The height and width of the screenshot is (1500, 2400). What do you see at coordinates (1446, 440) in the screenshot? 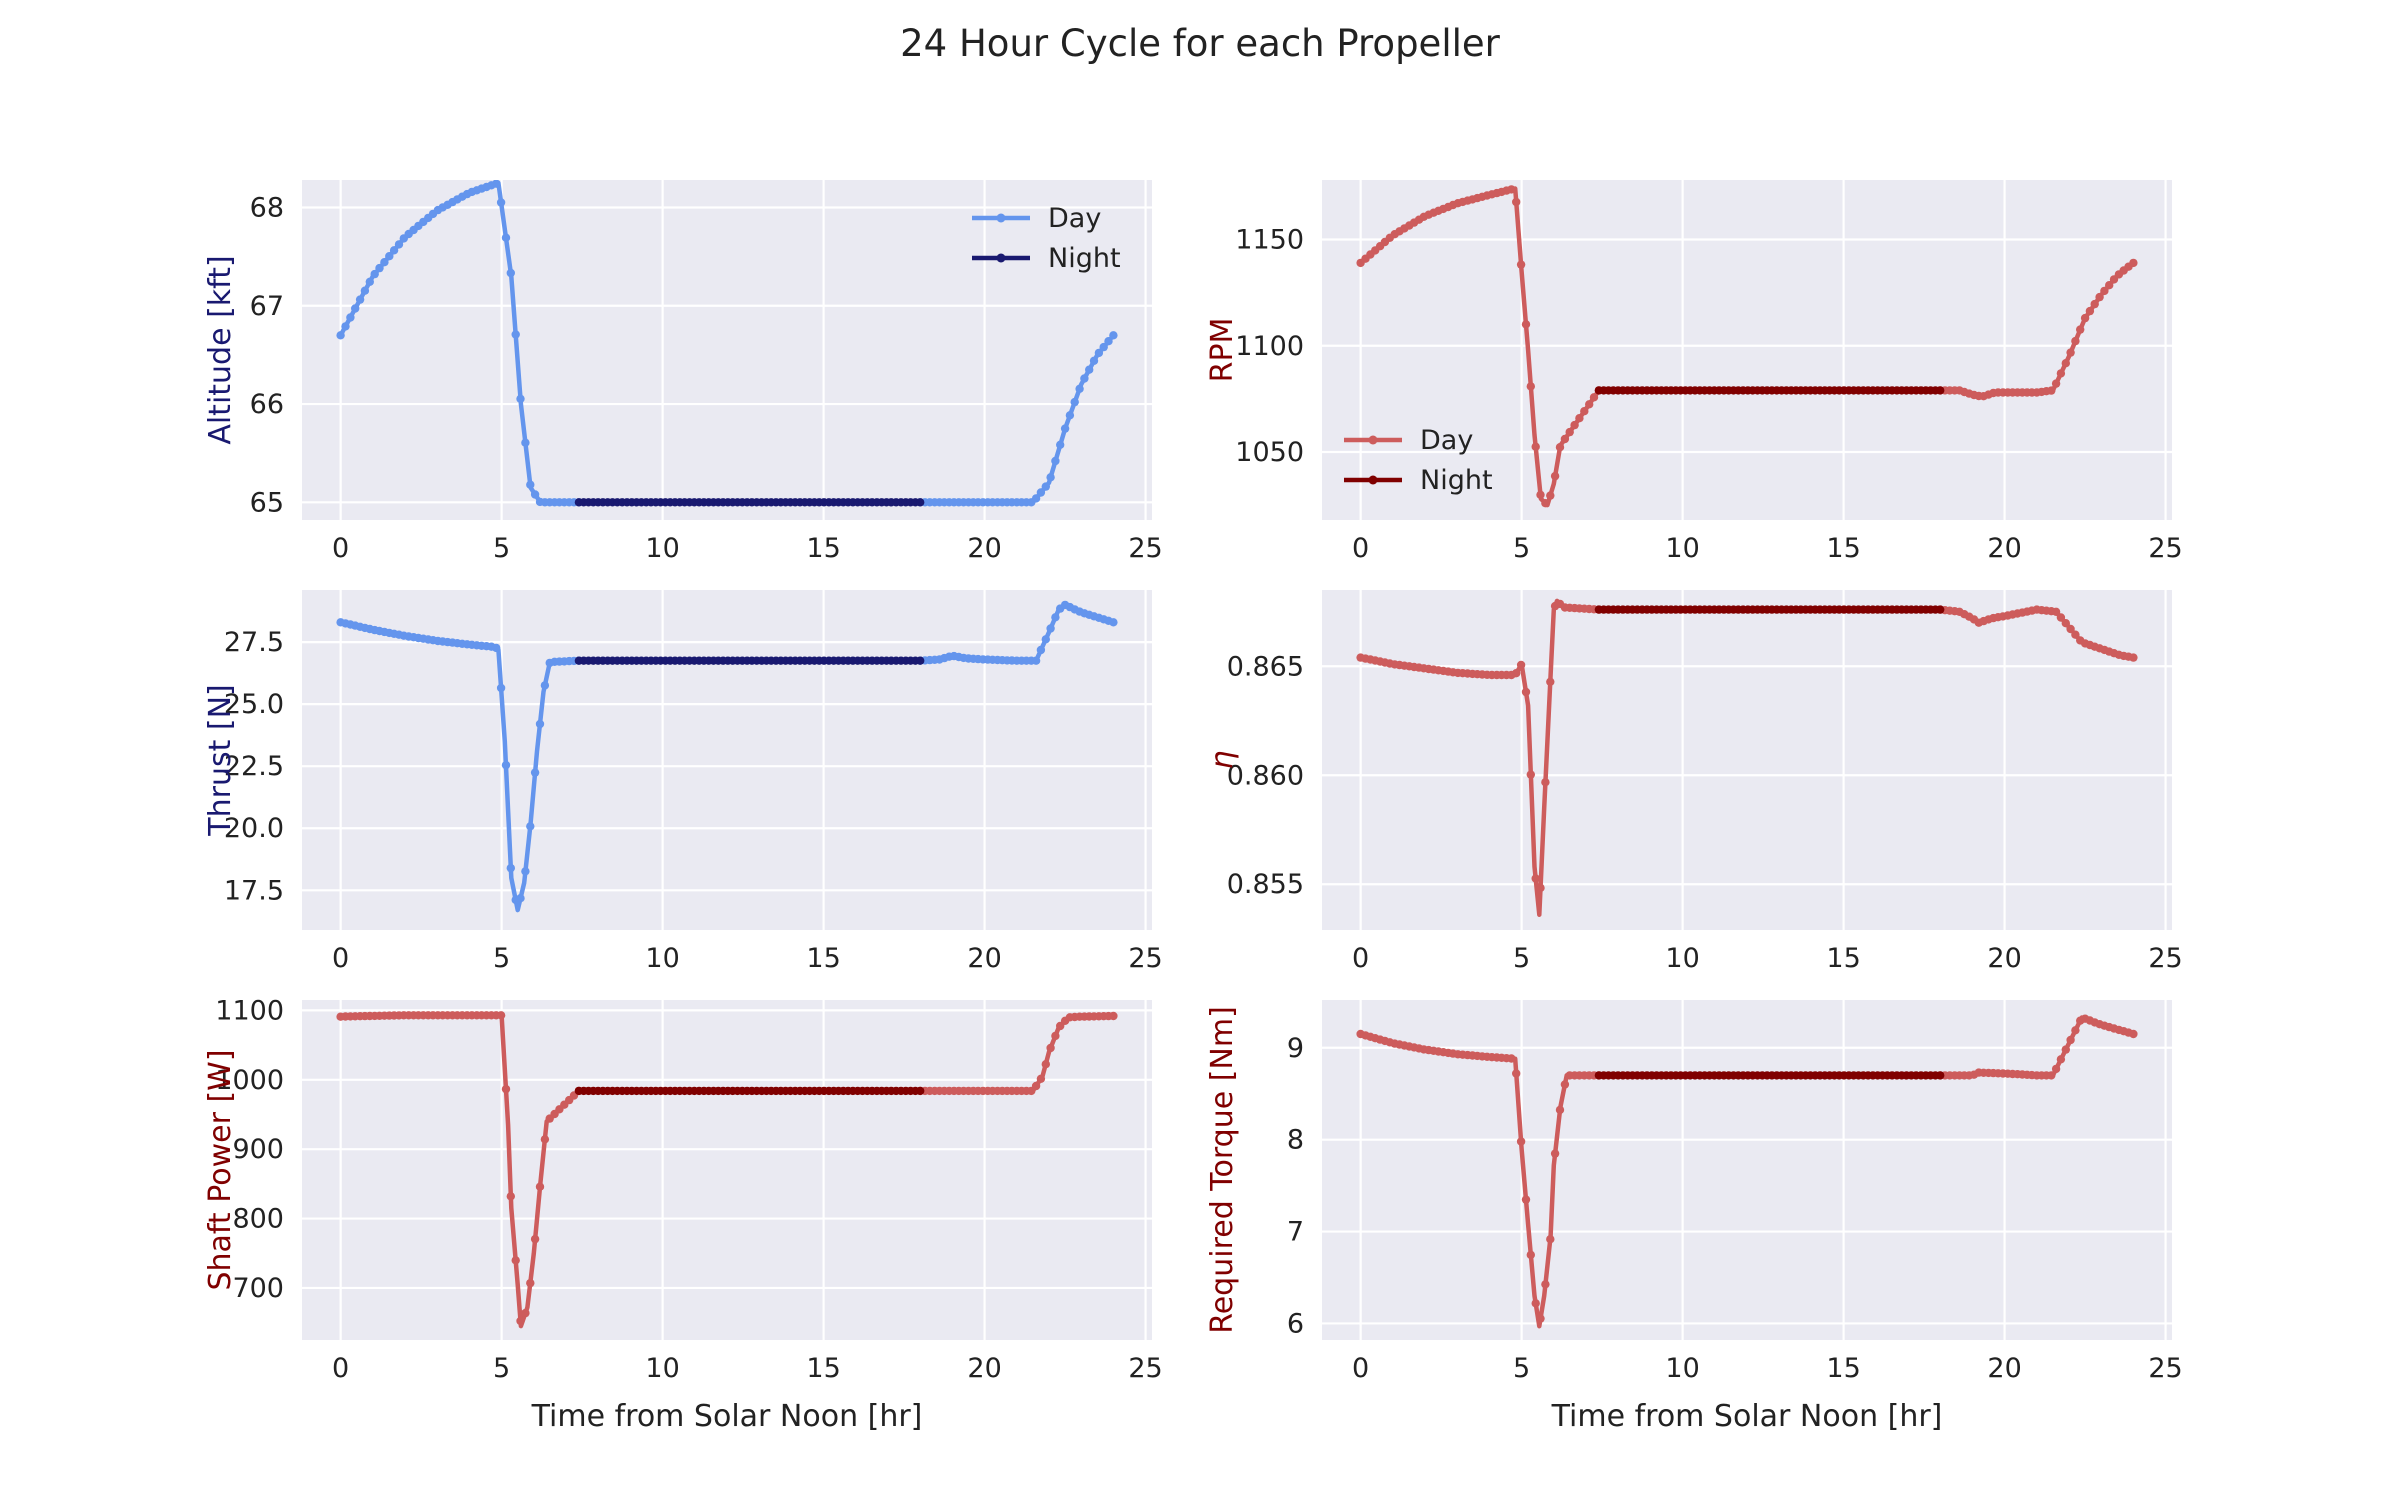
I see `legend-label-day: Day` at bounding box center [1446, 440].